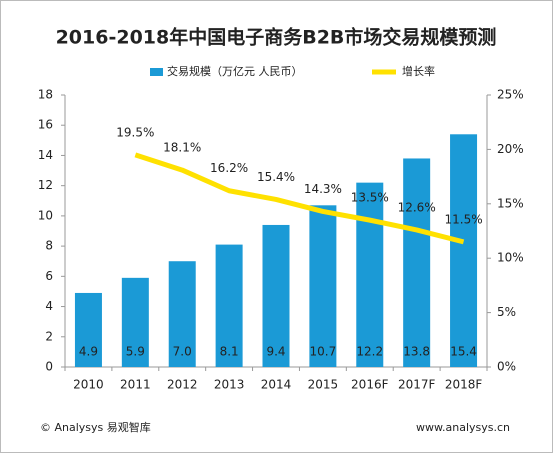  I want to click on x-tick-label: 2012, so click(182, 385).